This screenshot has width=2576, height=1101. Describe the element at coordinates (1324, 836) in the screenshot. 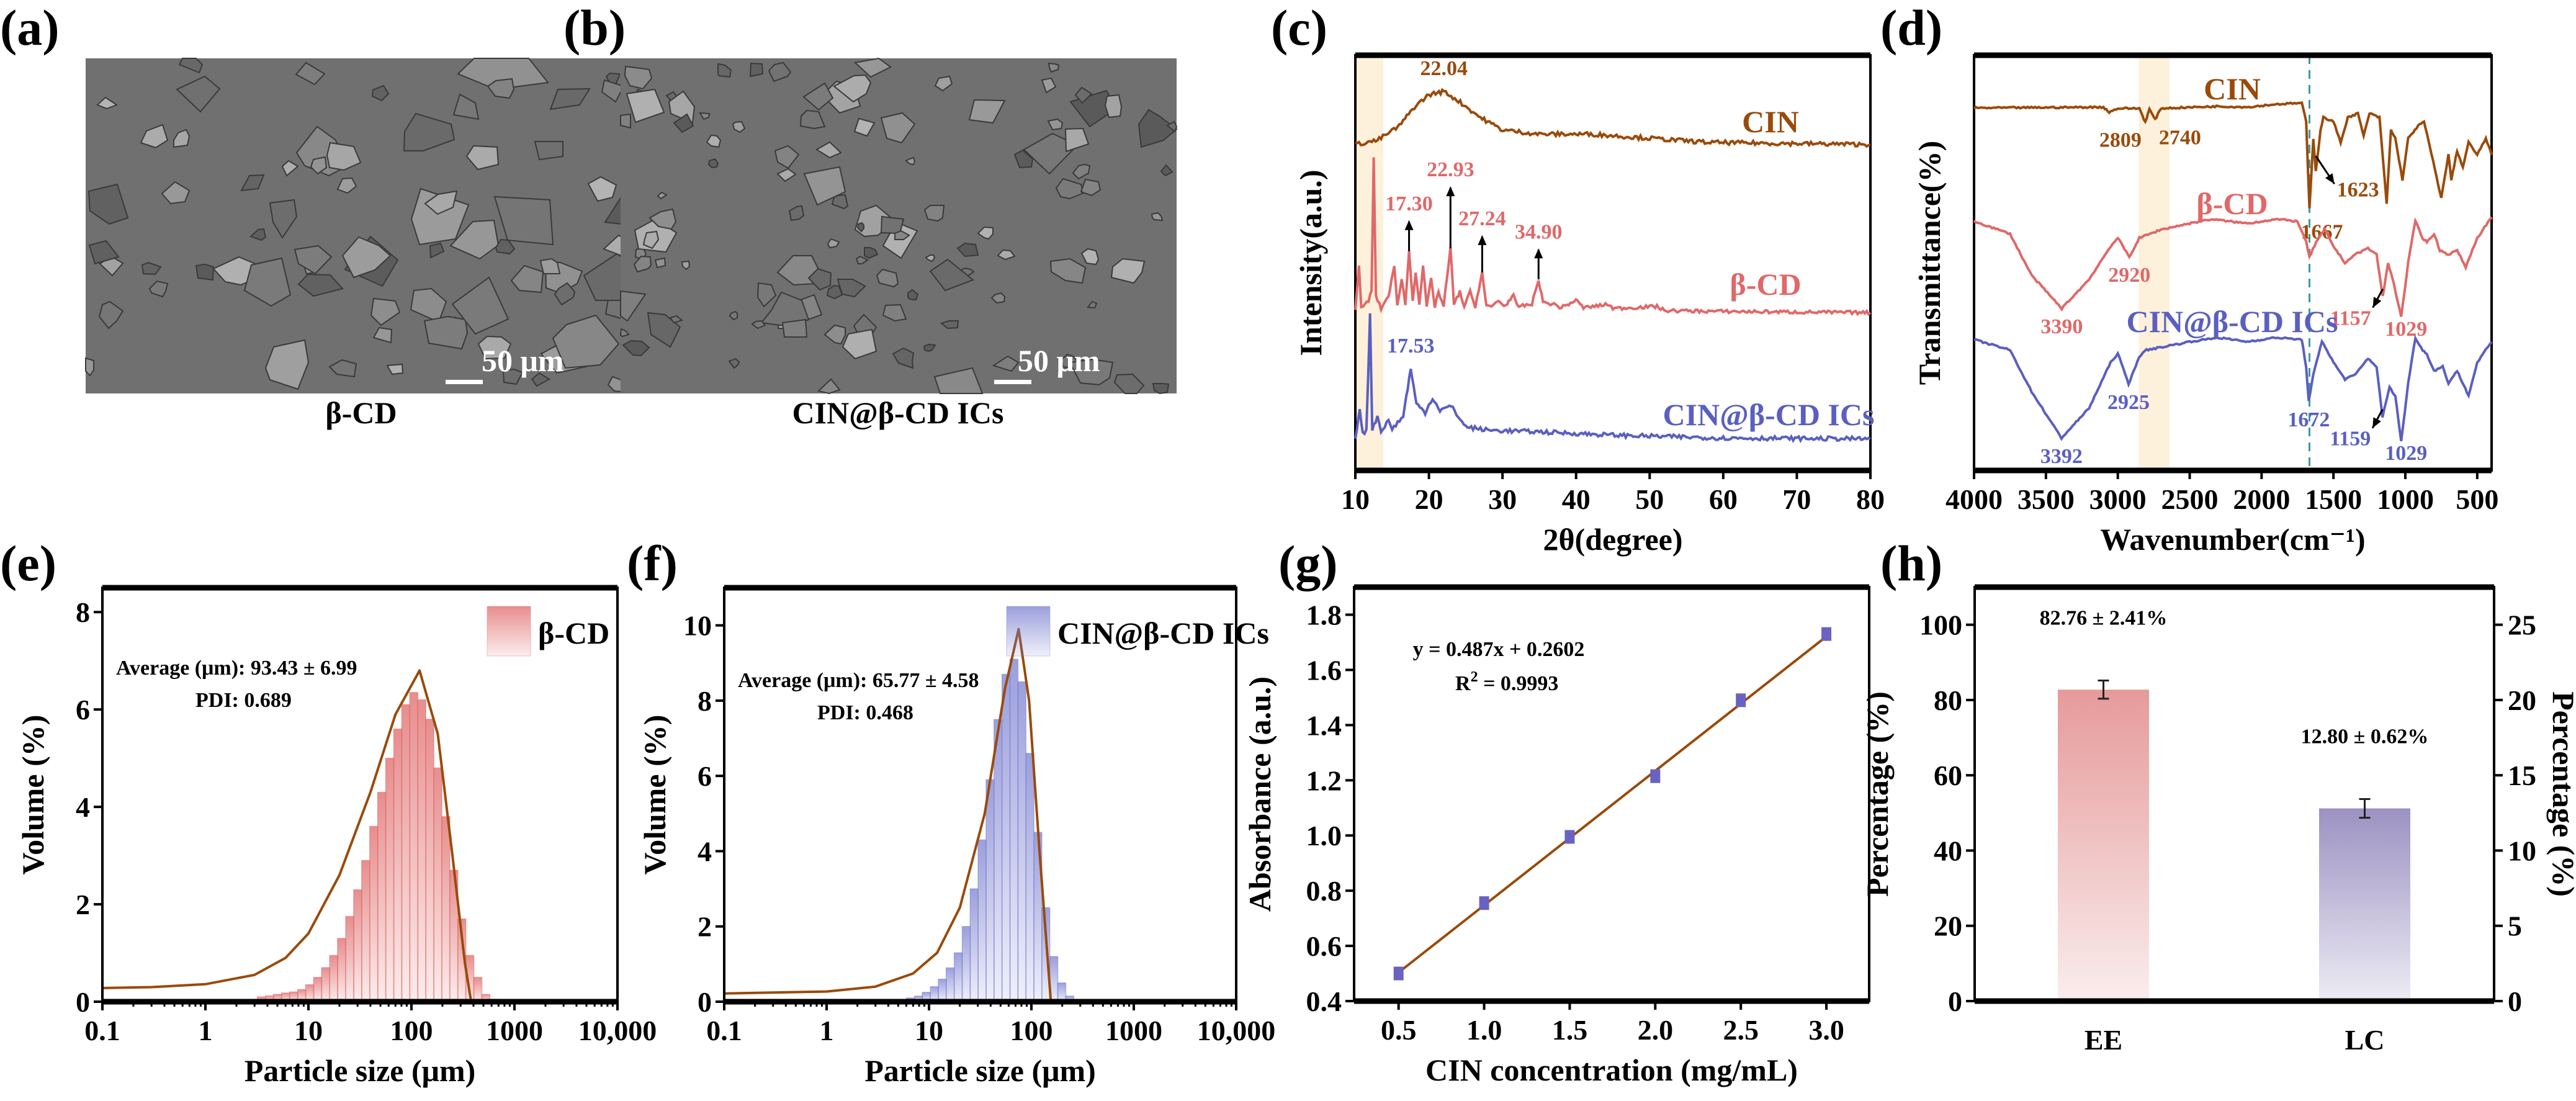

I see `y-tick-label-g: 1.0` at that location.